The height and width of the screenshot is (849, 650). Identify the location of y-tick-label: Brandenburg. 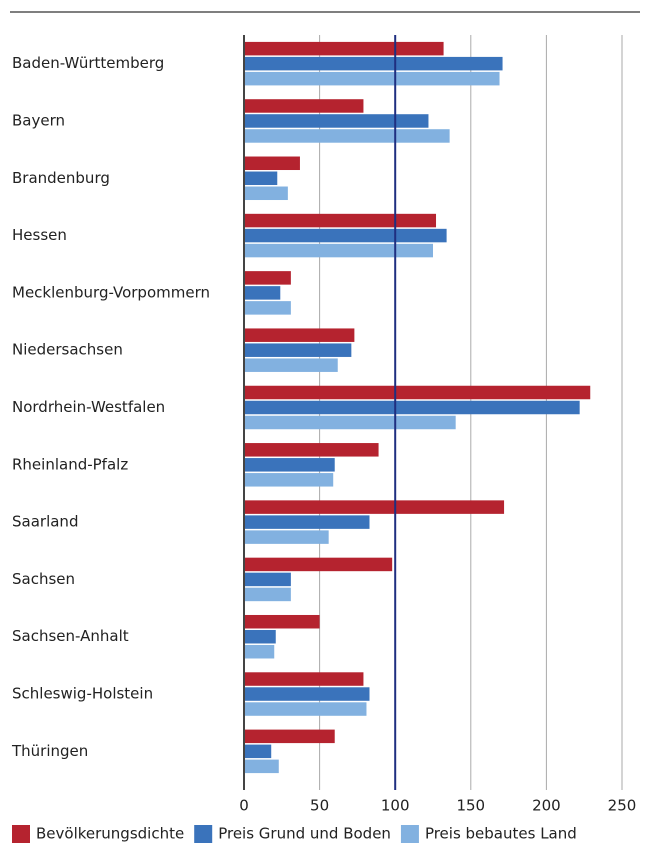
(61, 178).